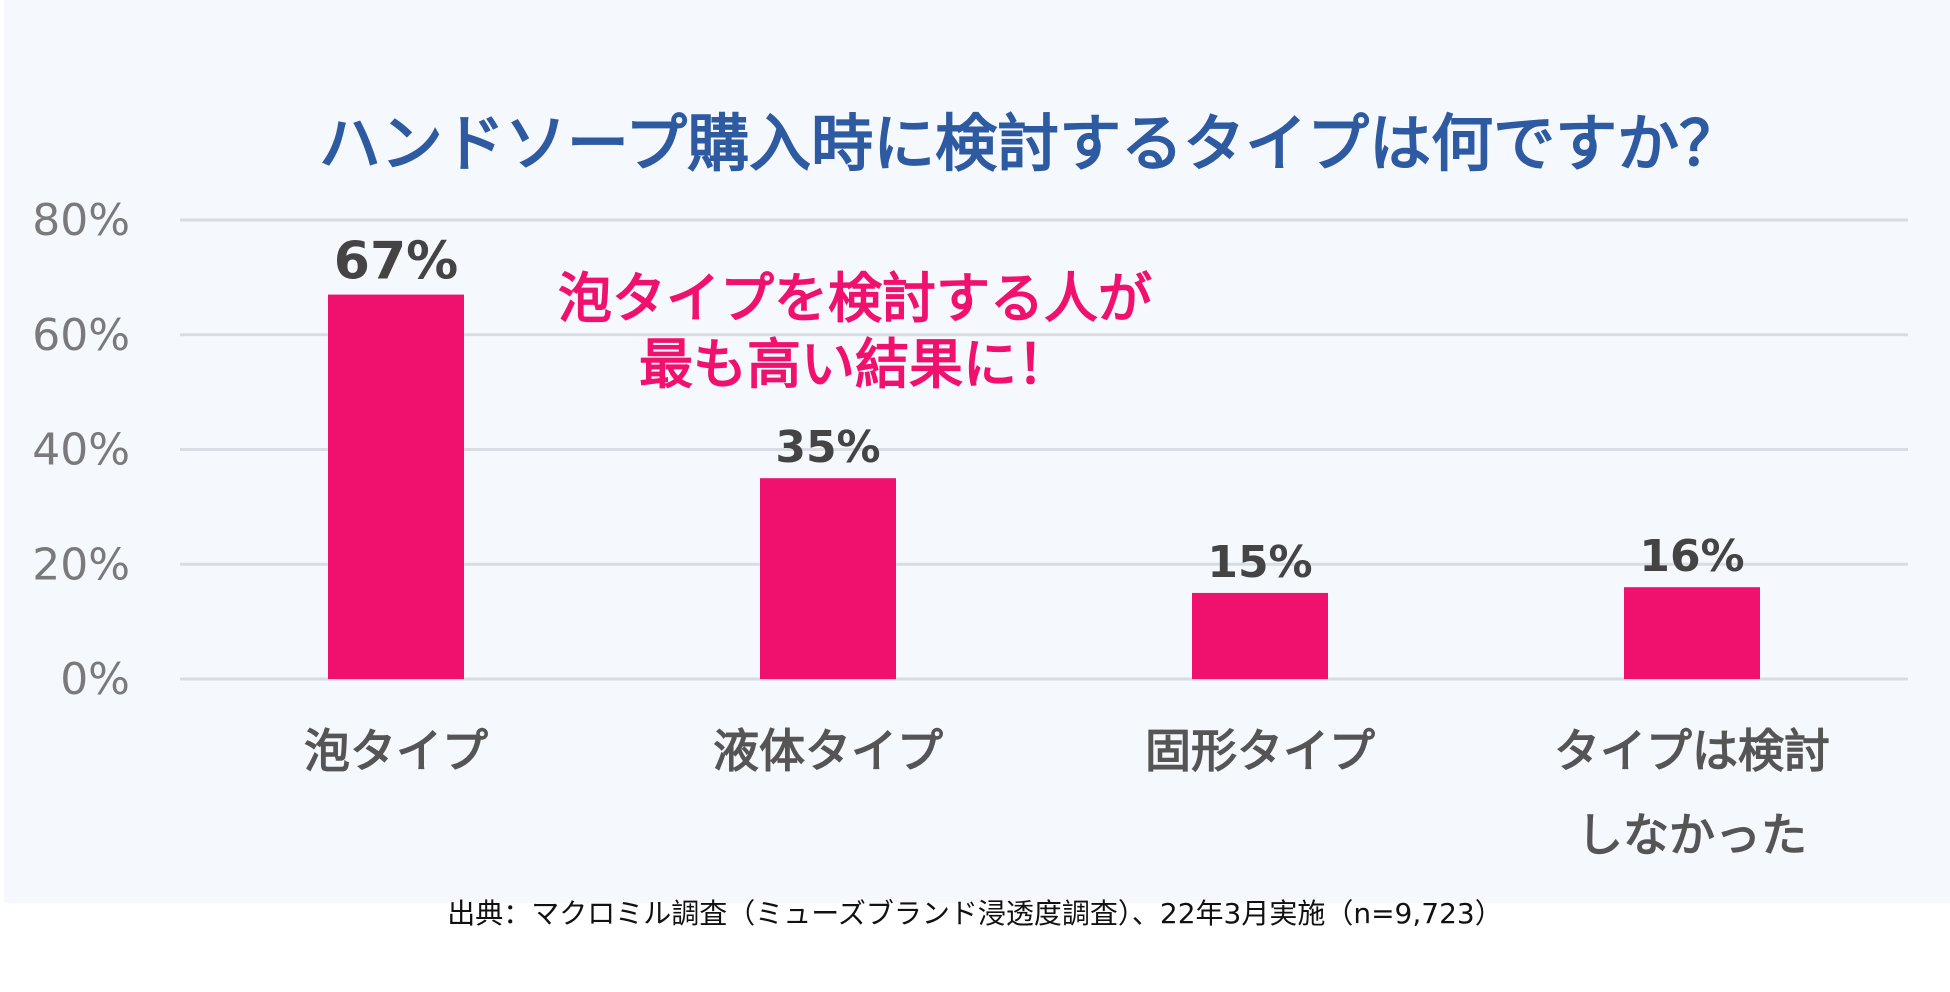  What do you see at coordinates (1030, 143) in the screenshot?
I see `chart-title: ハンドソープ購入時に検討するタイプは何ですか？` at bounding box center [1030, 143].